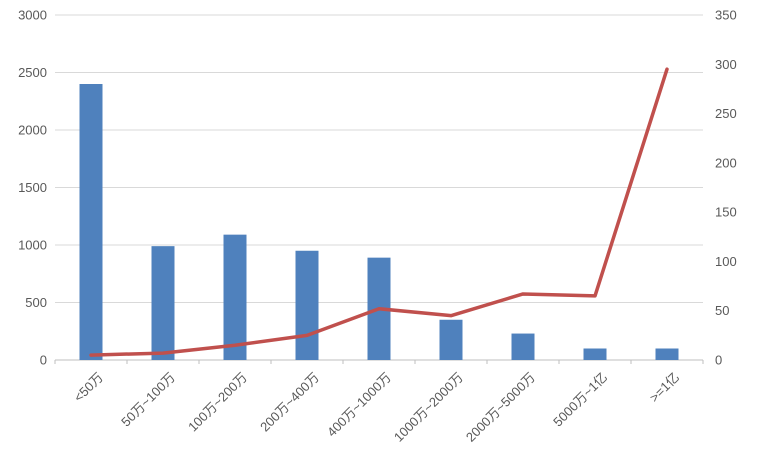 This screenshot has width=767, height=458. Describe the element at coordinates (32, 245) in the screenshot. I see `left-axis-label: 1000` at that location.